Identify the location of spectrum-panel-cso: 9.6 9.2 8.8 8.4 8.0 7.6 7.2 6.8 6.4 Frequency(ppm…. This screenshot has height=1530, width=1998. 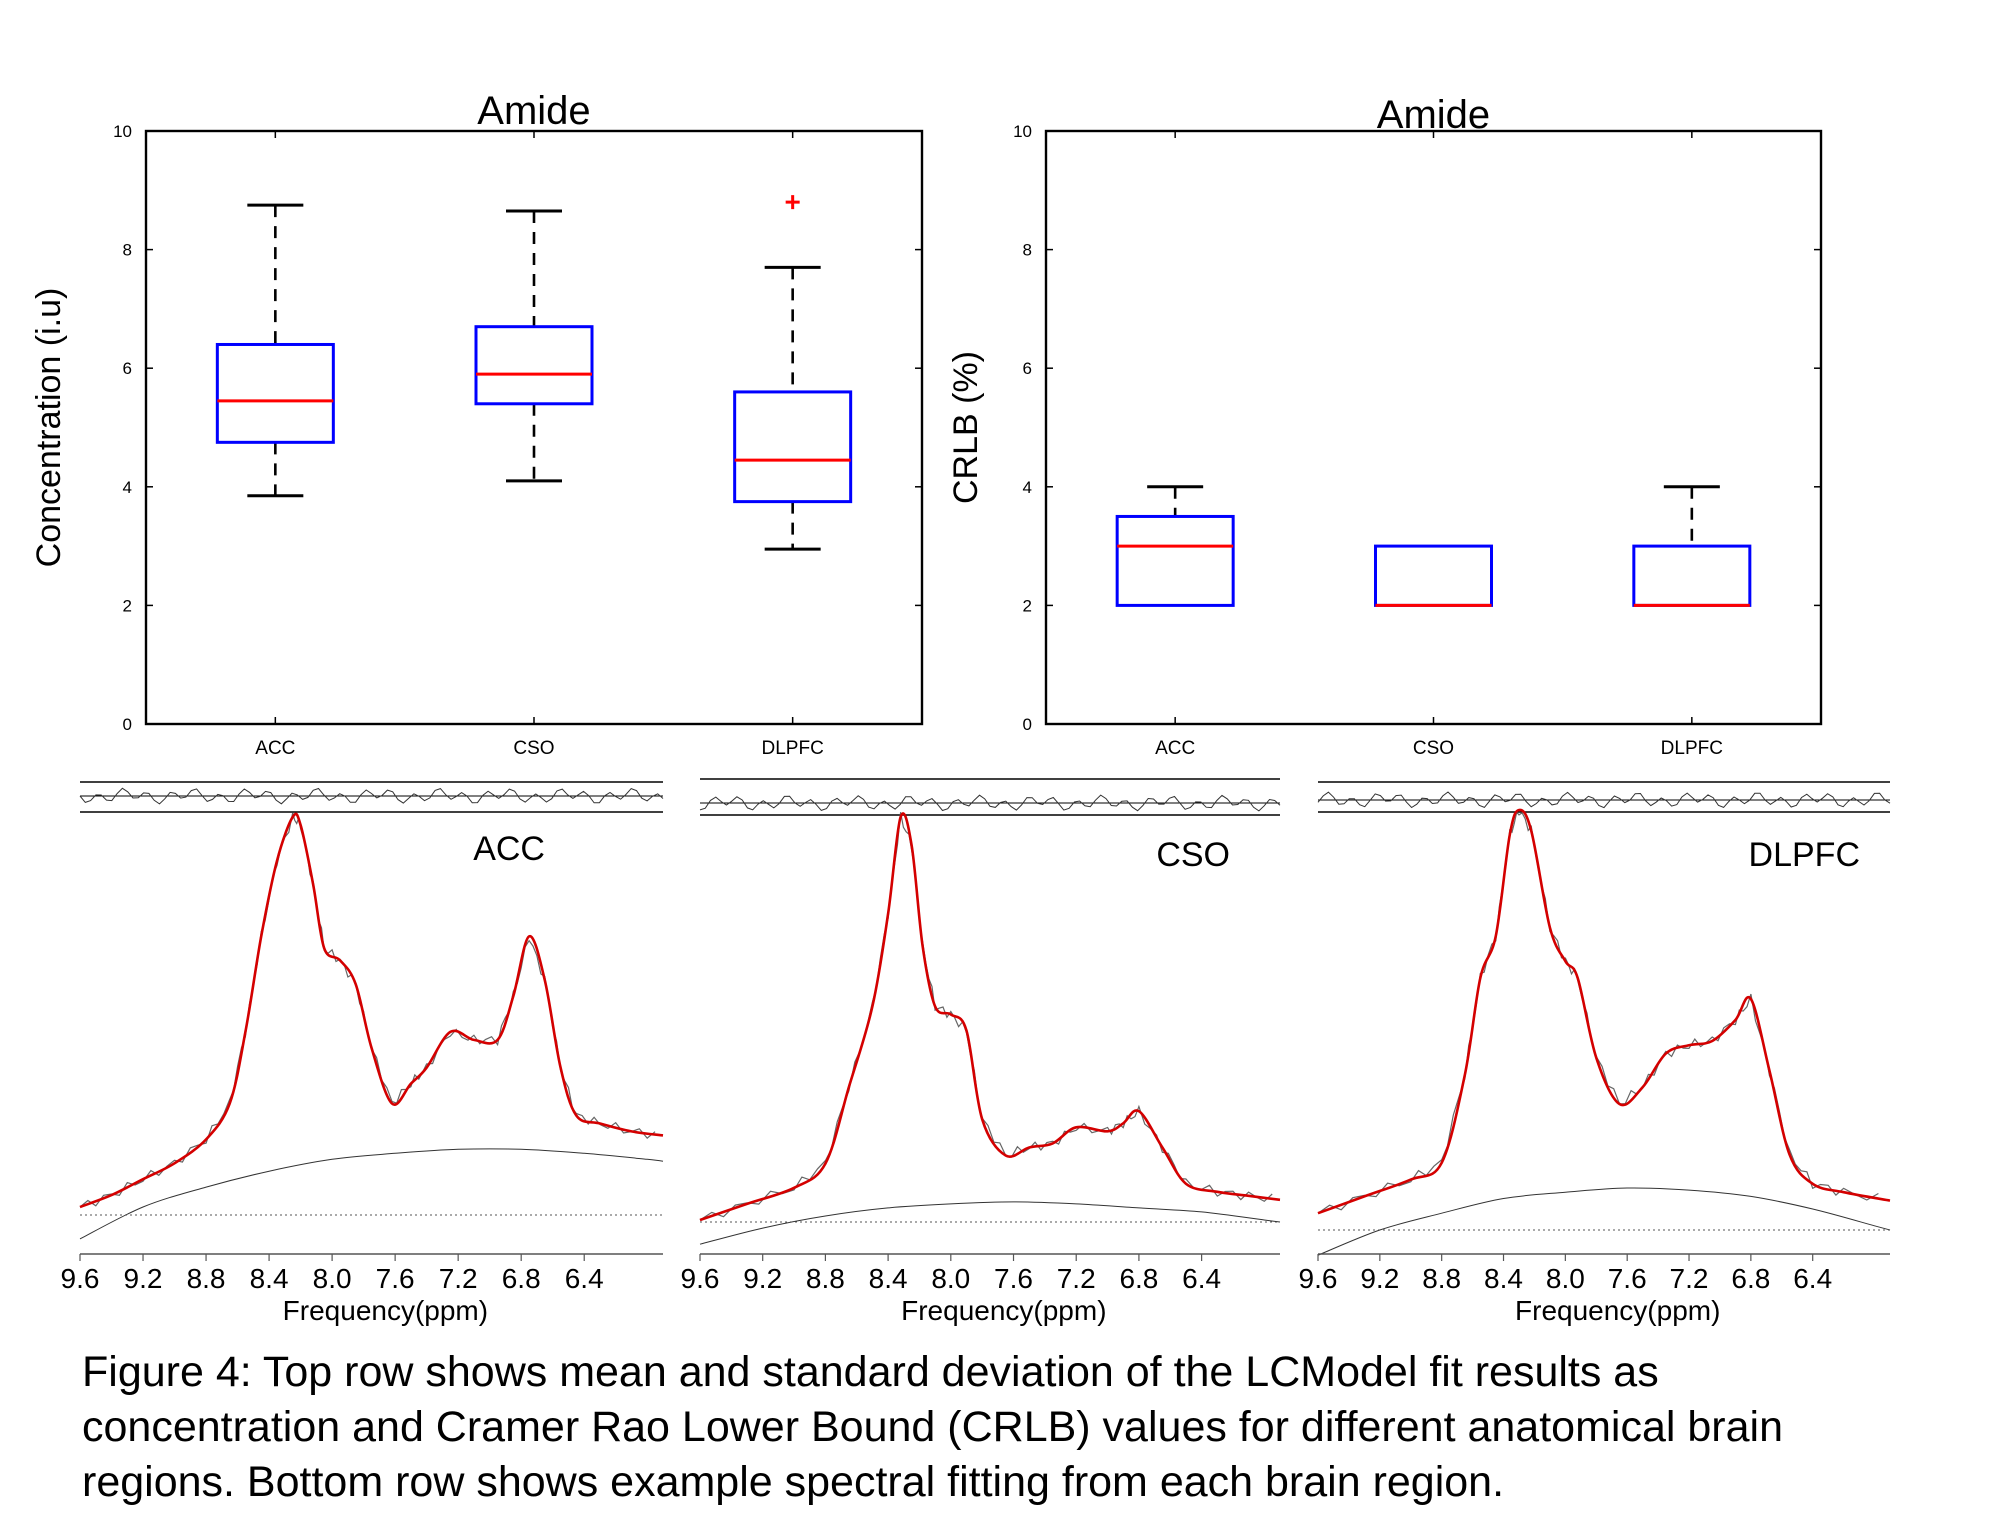
(981, 1052).